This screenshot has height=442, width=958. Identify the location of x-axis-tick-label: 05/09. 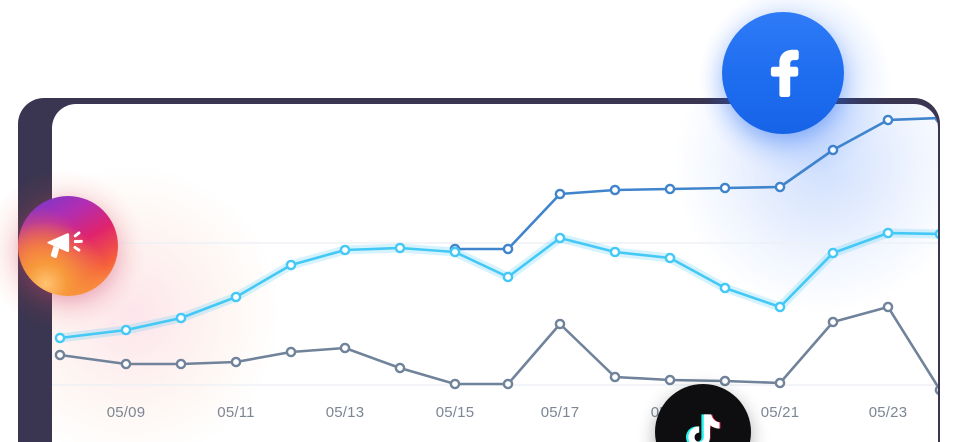
(126, 412).